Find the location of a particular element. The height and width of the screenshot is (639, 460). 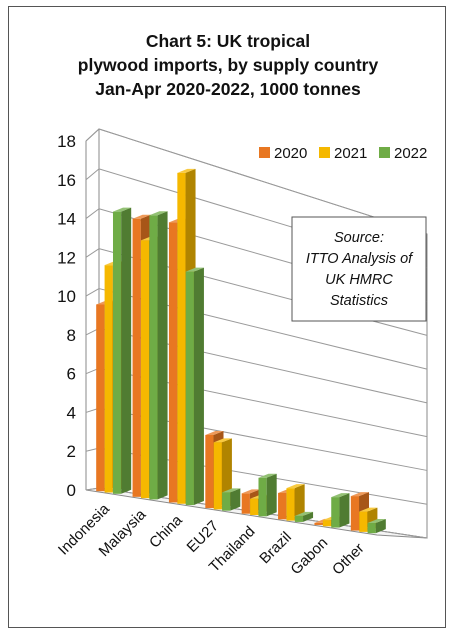

x-category-label: China is located at coordinates (166, 531).